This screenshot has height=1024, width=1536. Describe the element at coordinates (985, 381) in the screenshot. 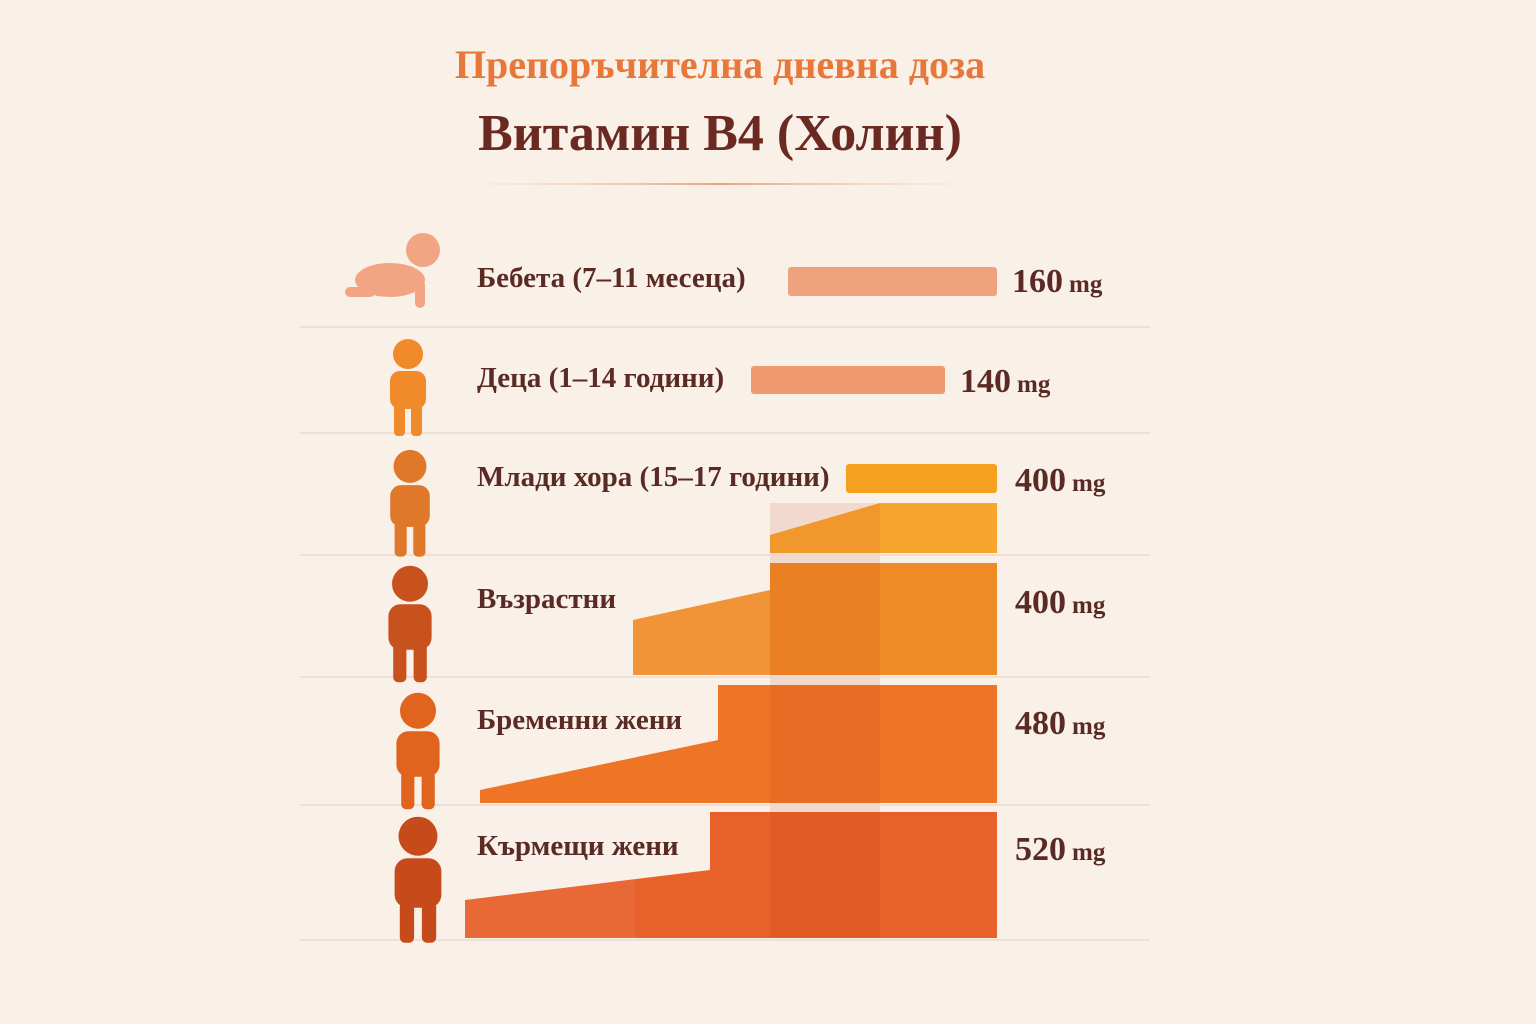

I see `amount-value: 140` at that location.